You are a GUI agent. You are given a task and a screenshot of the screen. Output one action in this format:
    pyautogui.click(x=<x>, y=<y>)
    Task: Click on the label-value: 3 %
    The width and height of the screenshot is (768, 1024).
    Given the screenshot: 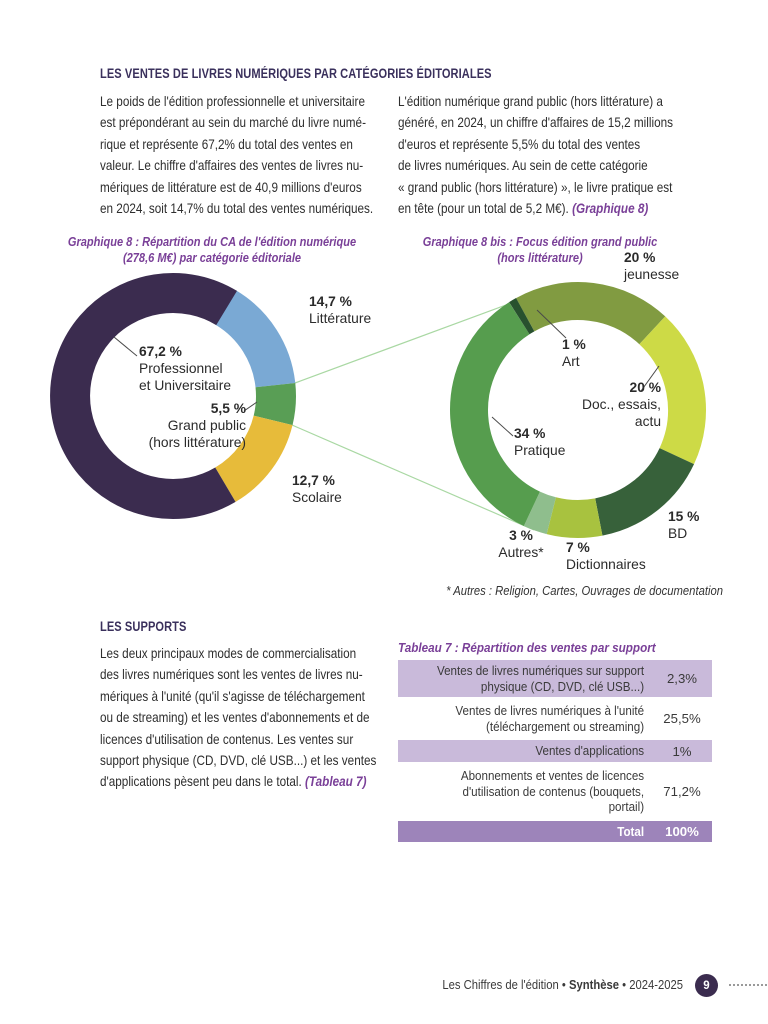 What is the action you would take?
    pyautogui.click(x=521, y=535)
    